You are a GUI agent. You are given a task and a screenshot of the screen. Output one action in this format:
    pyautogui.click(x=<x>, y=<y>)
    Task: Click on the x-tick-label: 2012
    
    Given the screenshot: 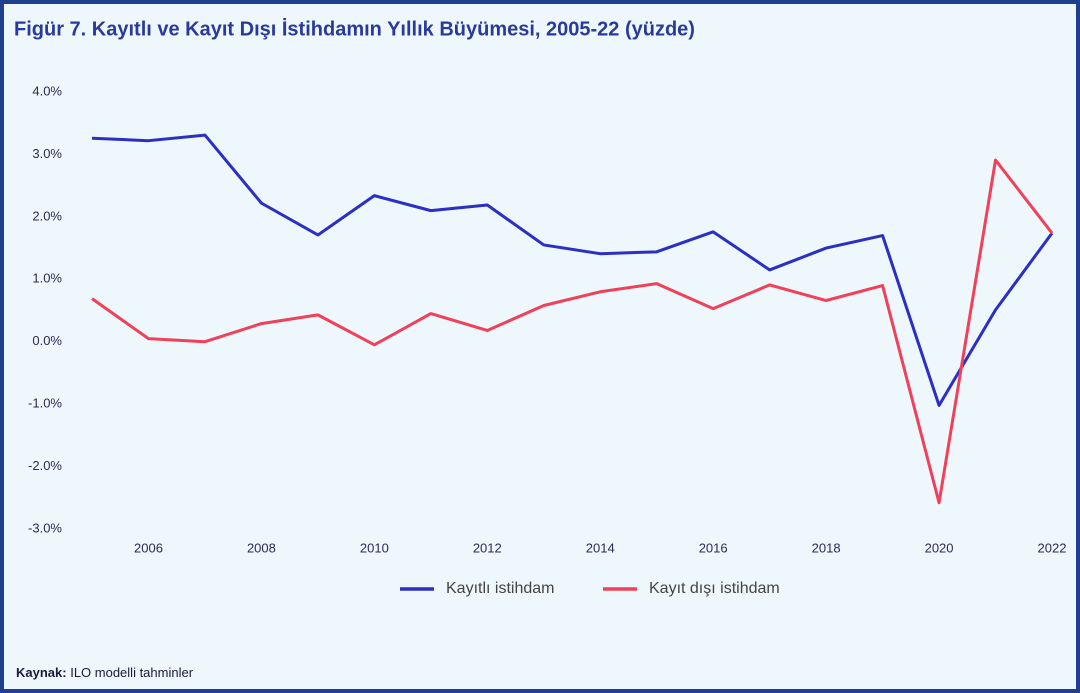 What is the action you would take?
    pyautogui.click(x=487, y=547)
    